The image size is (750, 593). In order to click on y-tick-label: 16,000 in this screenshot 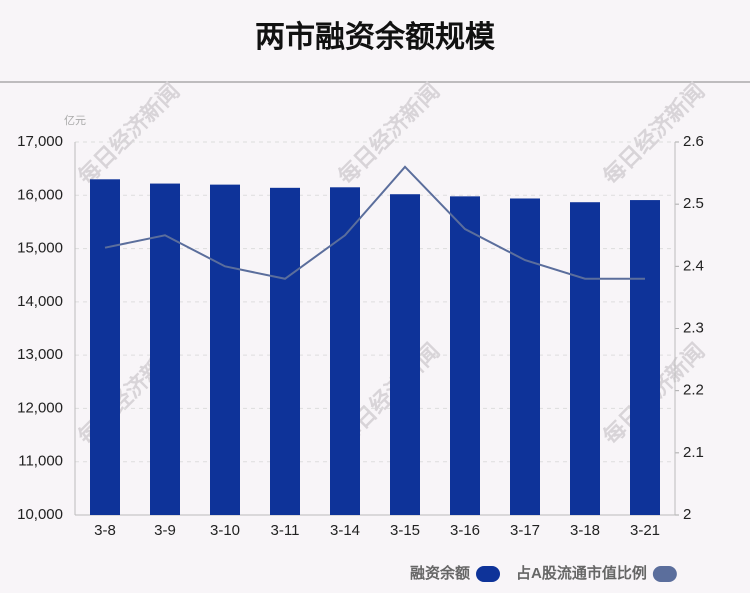, I will do `click(40, 194)`.